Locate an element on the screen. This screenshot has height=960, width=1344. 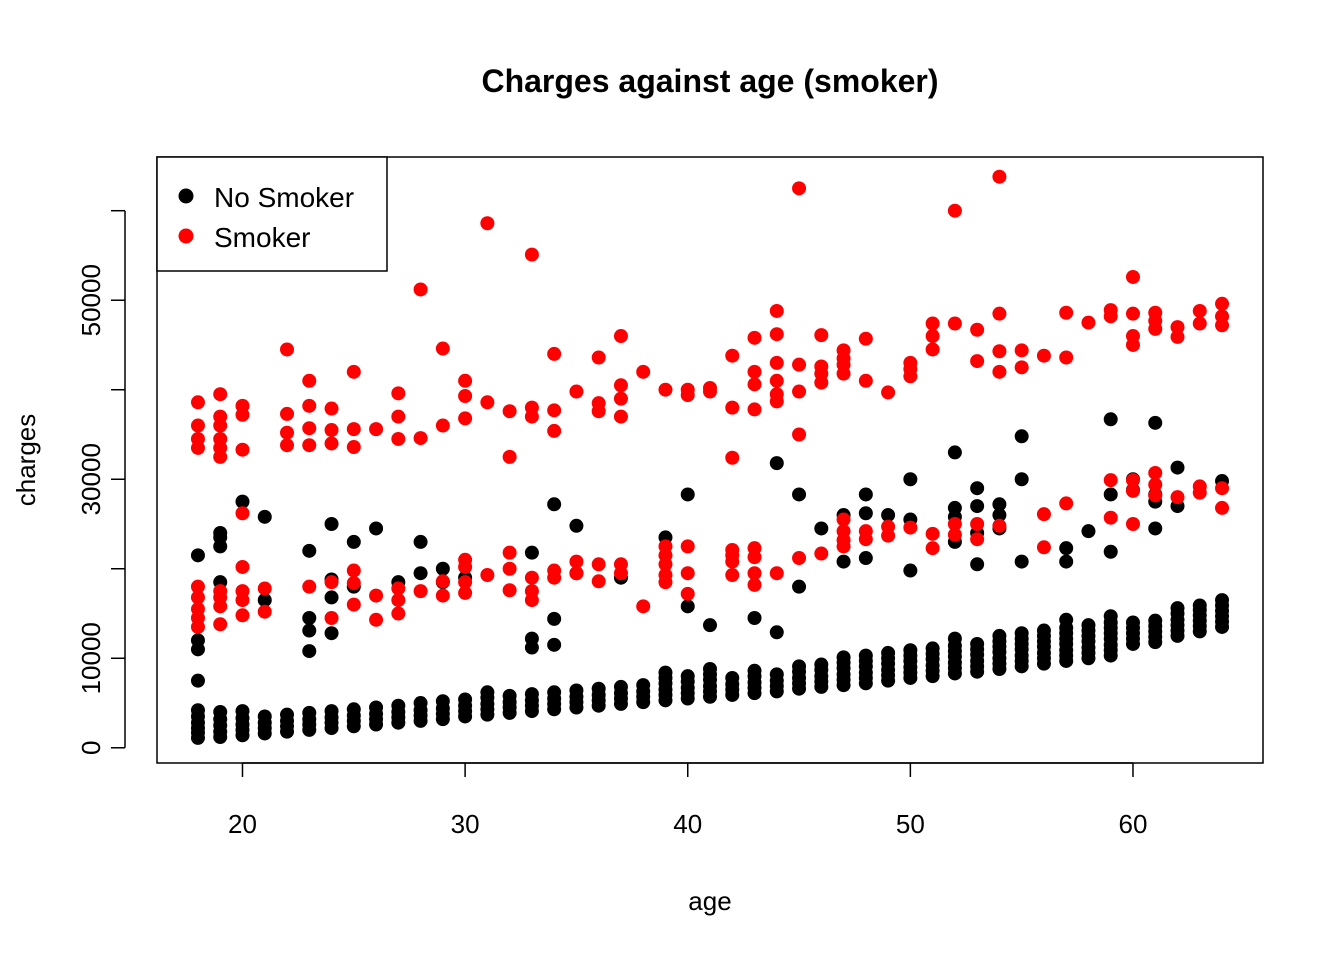
legend-box is located at coordinates (272, 214).